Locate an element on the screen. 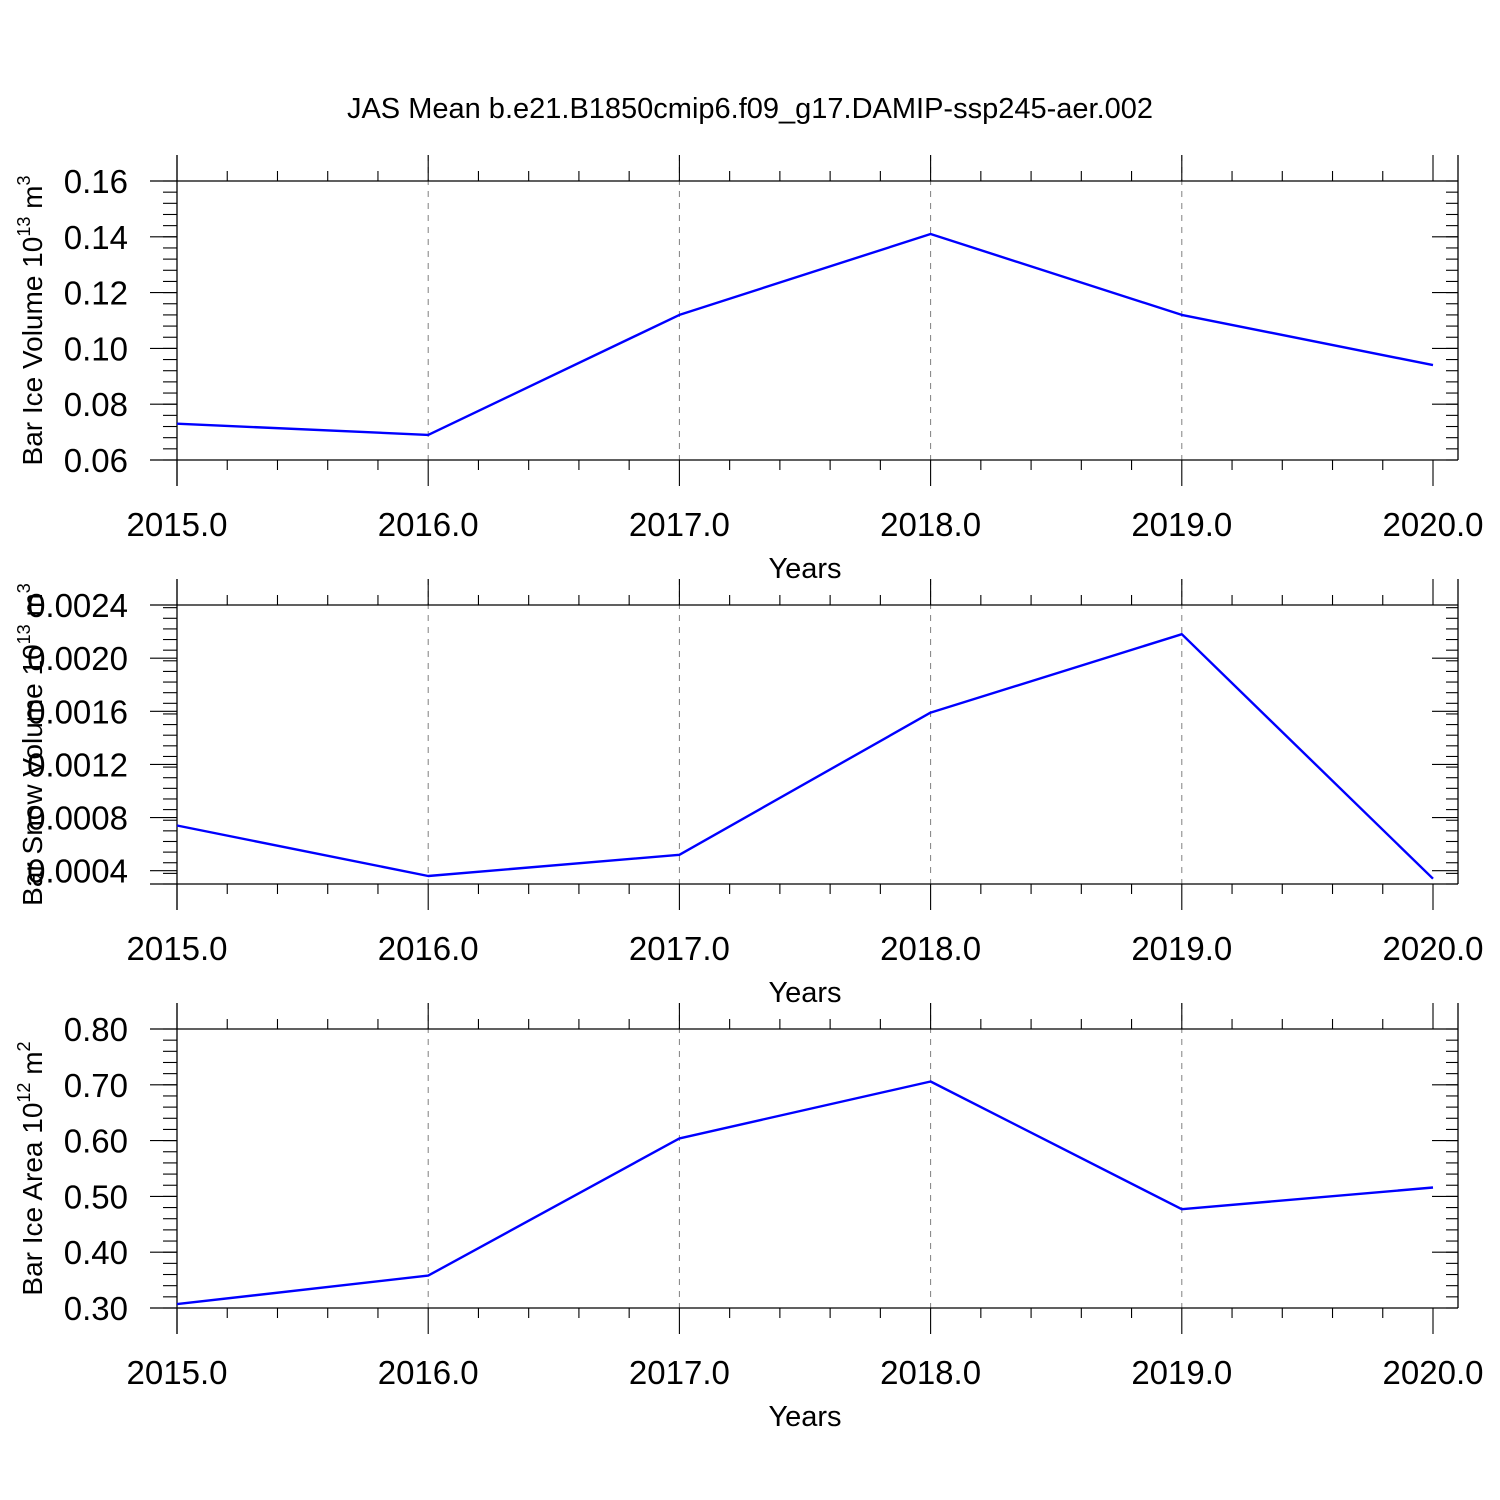 The image size is (1500, 1500). y-tick-label: 0.80 is located at coordinates (96, 1029).